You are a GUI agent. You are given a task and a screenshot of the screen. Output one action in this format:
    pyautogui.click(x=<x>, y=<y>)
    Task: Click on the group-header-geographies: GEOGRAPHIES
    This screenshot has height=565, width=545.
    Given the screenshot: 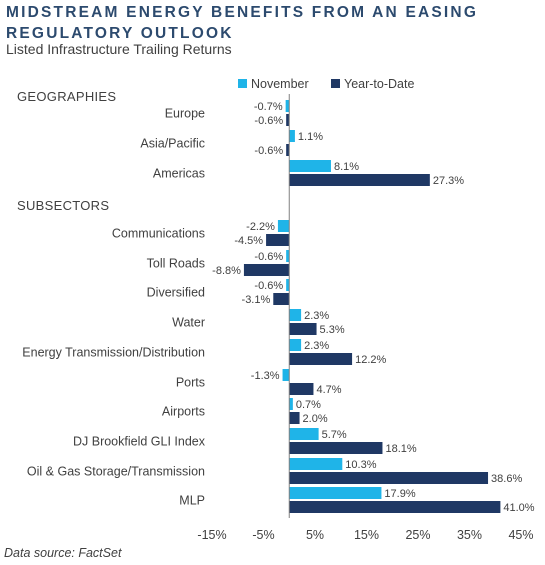 What is the action you would take?
    pyautogui.click(x=66, y=96)
    